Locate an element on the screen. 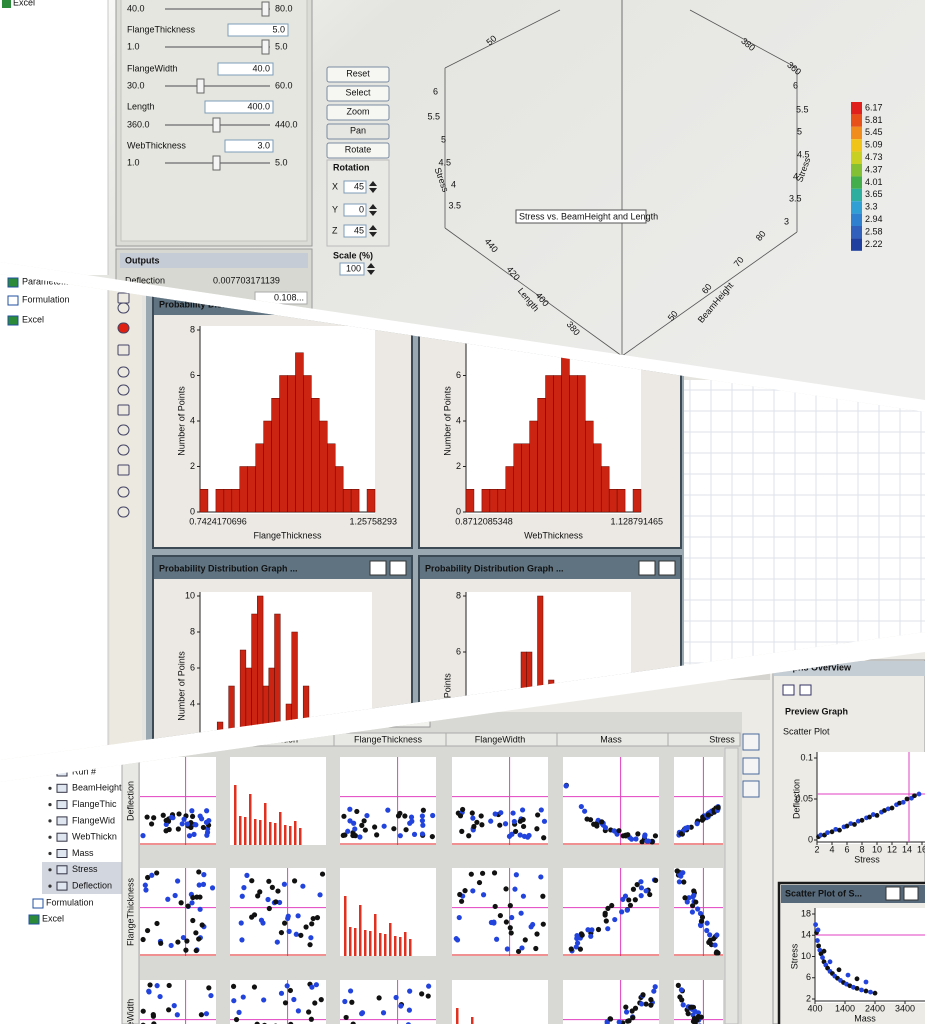  button-label: Pan is located at coordinates (358, 130).